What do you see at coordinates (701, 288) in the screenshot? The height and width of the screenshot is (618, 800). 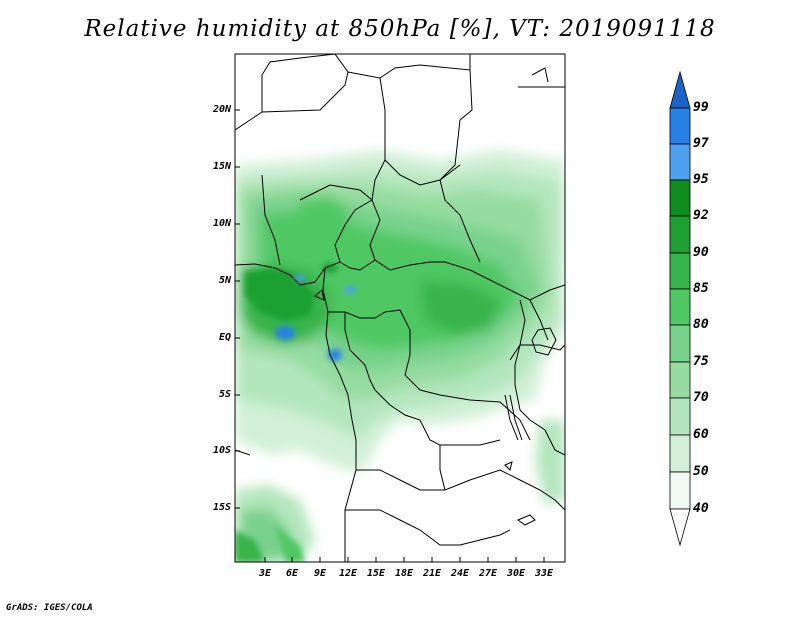 I see `colorbar-label-85: 85` at bounding box center [701, 288].